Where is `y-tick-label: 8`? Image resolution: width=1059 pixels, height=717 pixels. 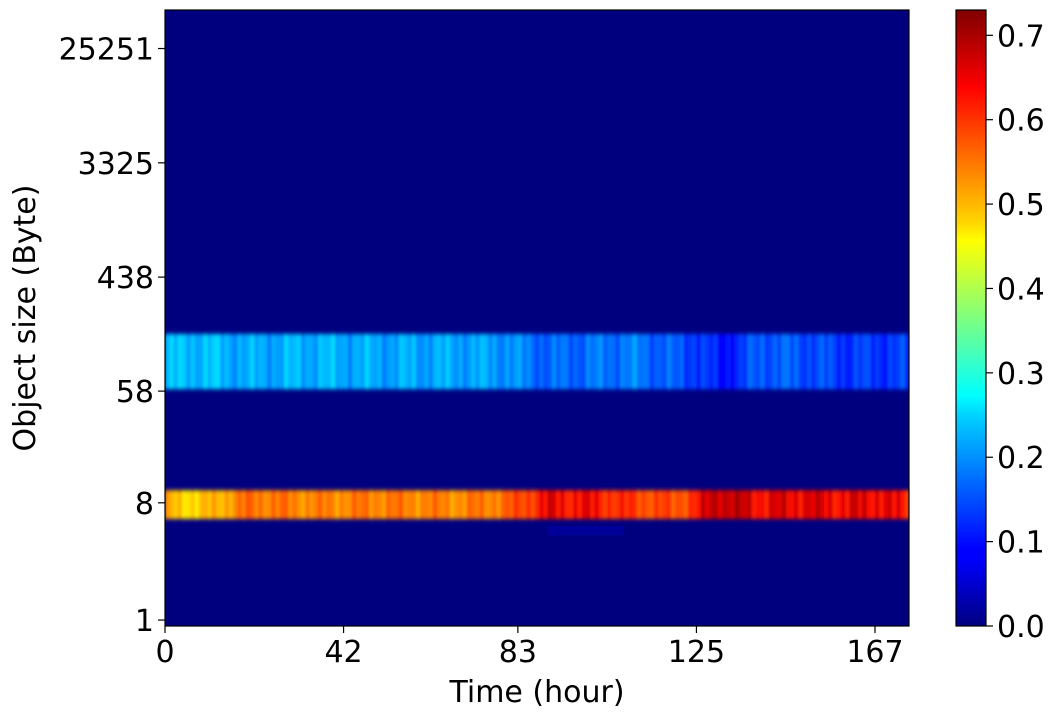
y-tick-label: 8 is located at coordinates (144, 504).